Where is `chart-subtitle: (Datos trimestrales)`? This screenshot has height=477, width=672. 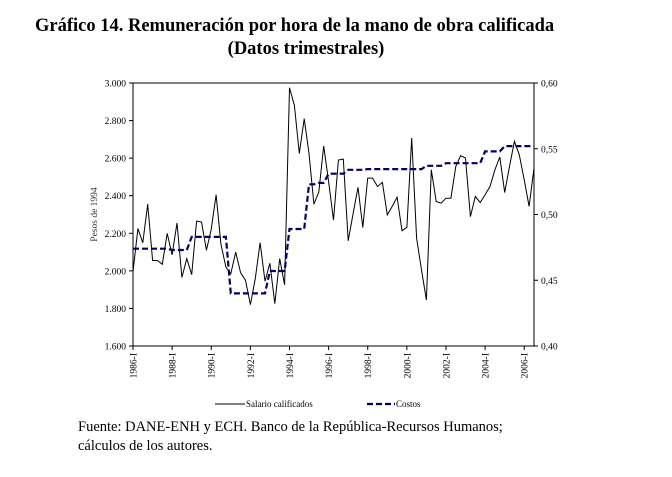 chart-subtitle: (Datos trimestrales) is located at coordinates (306, 49).